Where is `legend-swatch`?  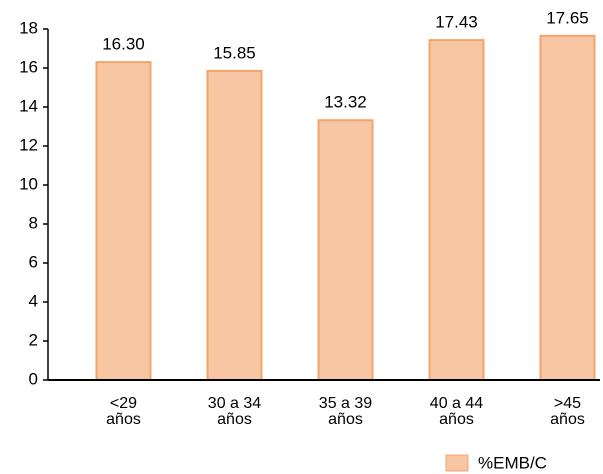
legend-swatch is located at coordinates (457, 463).